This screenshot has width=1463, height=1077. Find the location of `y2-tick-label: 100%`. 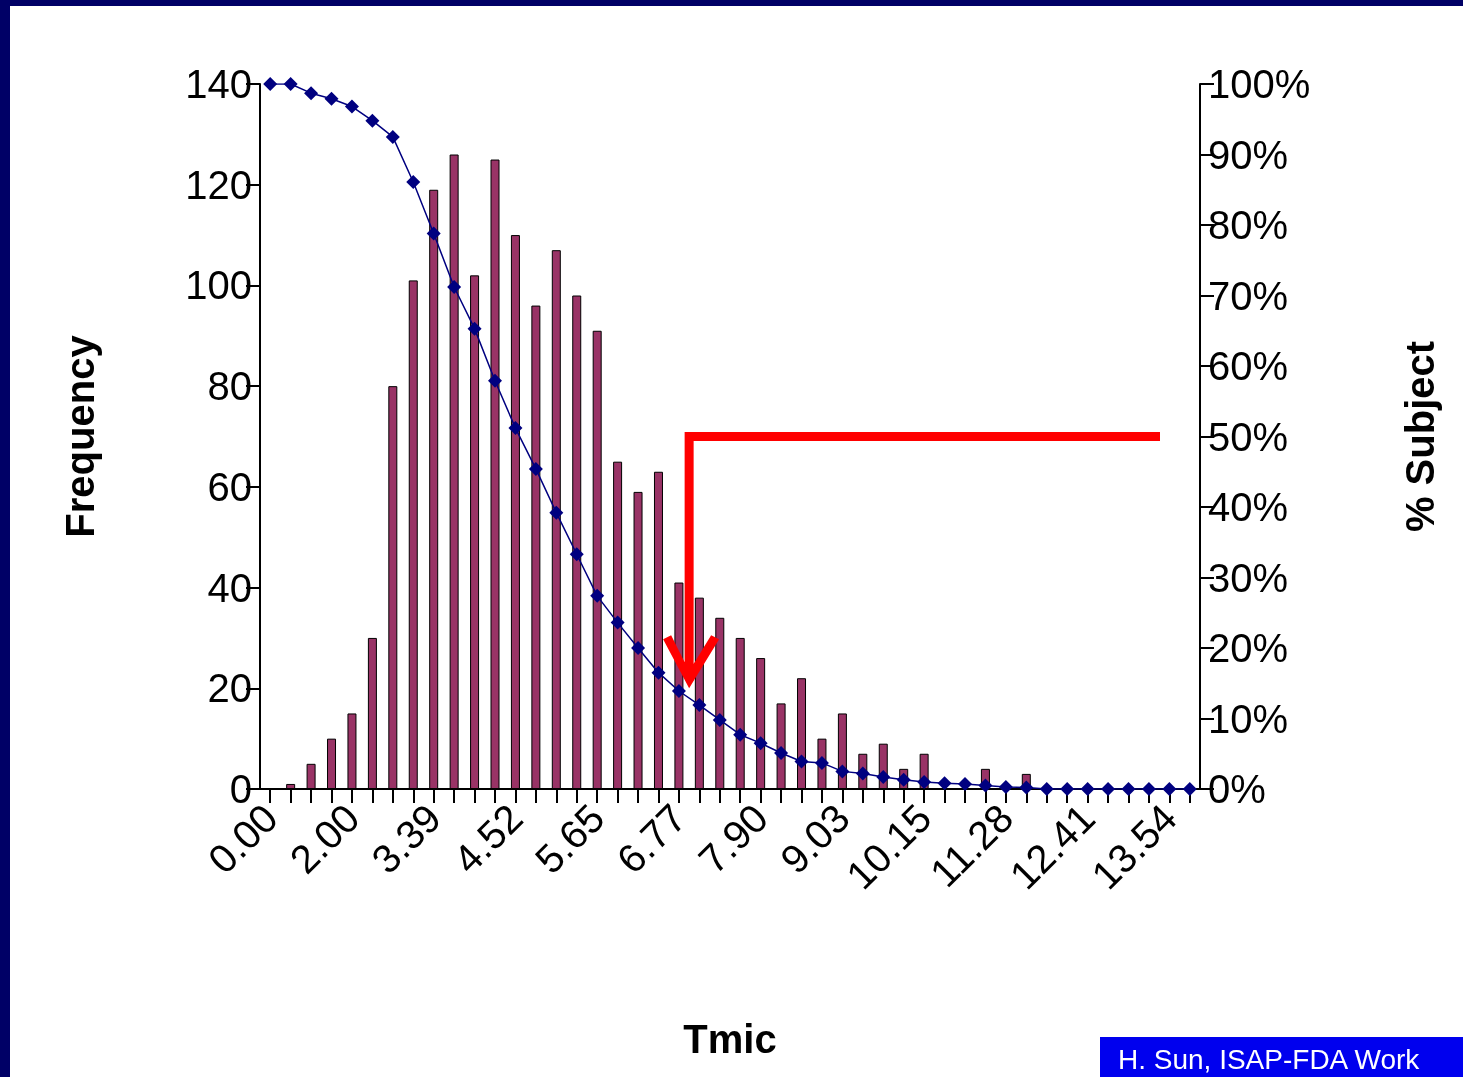

y2-tick-label: 100% is located at coordinates (1259, 84).